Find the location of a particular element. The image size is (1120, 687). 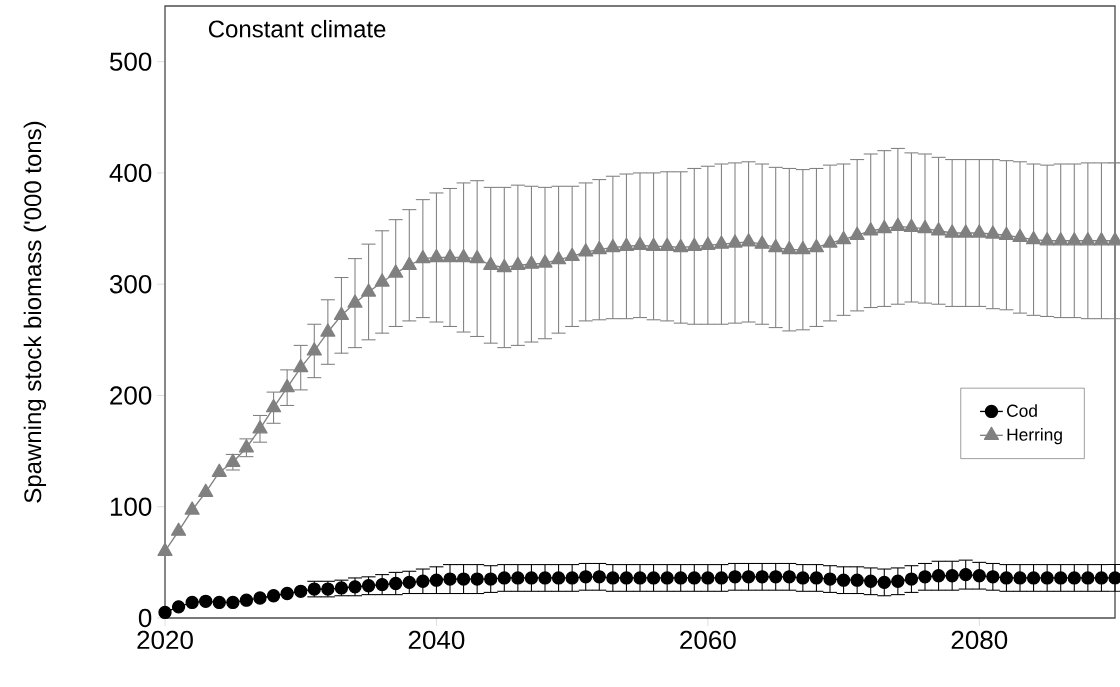

x-tick-label: 2080 is located at coordinates (979, 640).